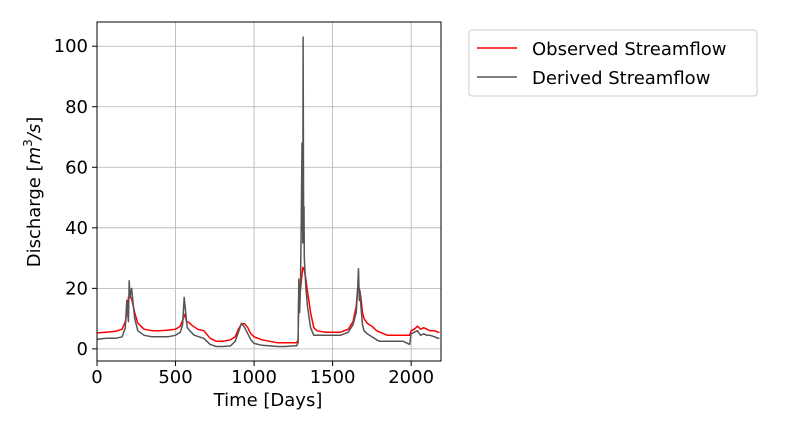  What do you see at coordinates (96, 377) in the screenshot?
I see `x-tick-label: 0` at bounding box center [96, 377].